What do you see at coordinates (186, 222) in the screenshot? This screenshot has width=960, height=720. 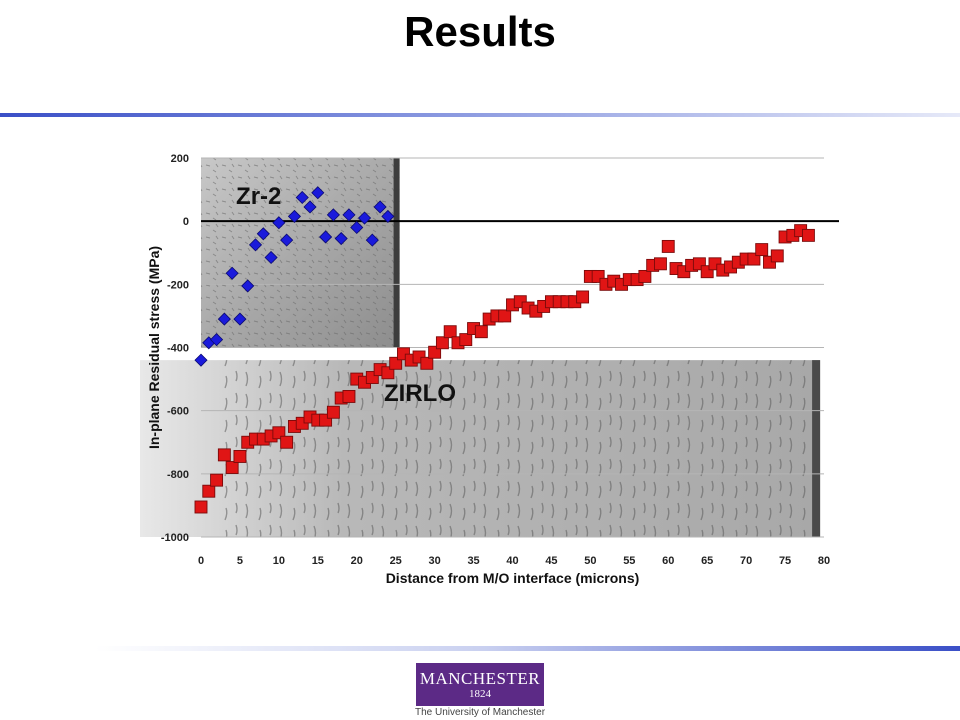 I see `y-tick-label: 0` at bounding box center [186, 222].